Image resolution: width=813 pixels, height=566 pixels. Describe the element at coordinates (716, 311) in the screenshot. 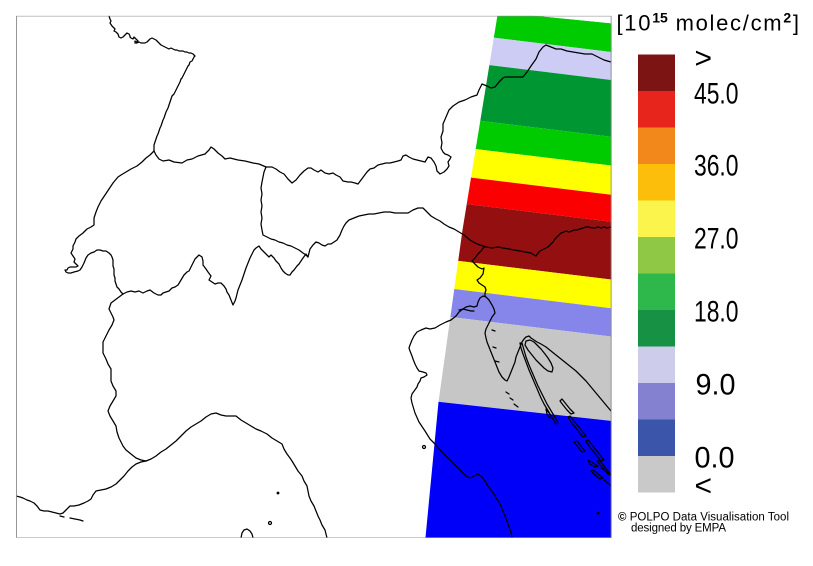

I see `svg-text: 18.0` at that location.